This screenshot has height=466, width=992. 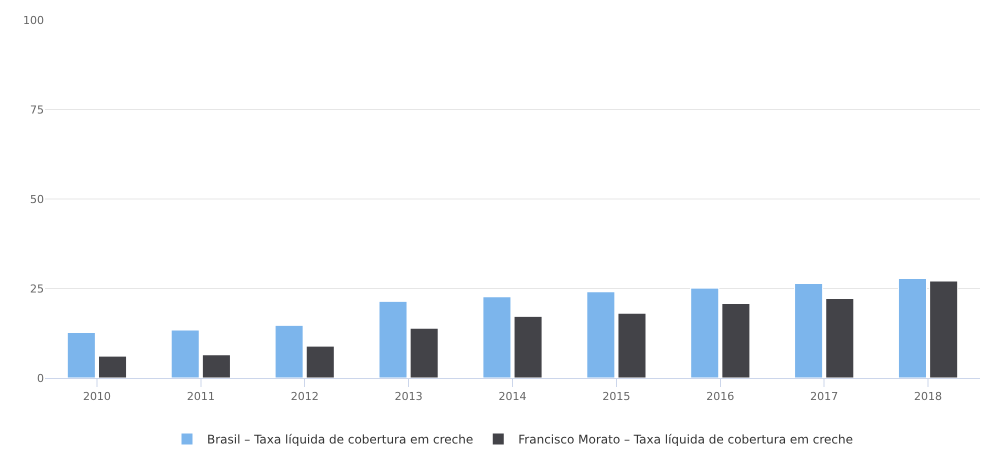 What do you see at coordinates (408, 397) in the screenshot?
I see `x-tick-label: 2013` at bounding box center [408, 397].